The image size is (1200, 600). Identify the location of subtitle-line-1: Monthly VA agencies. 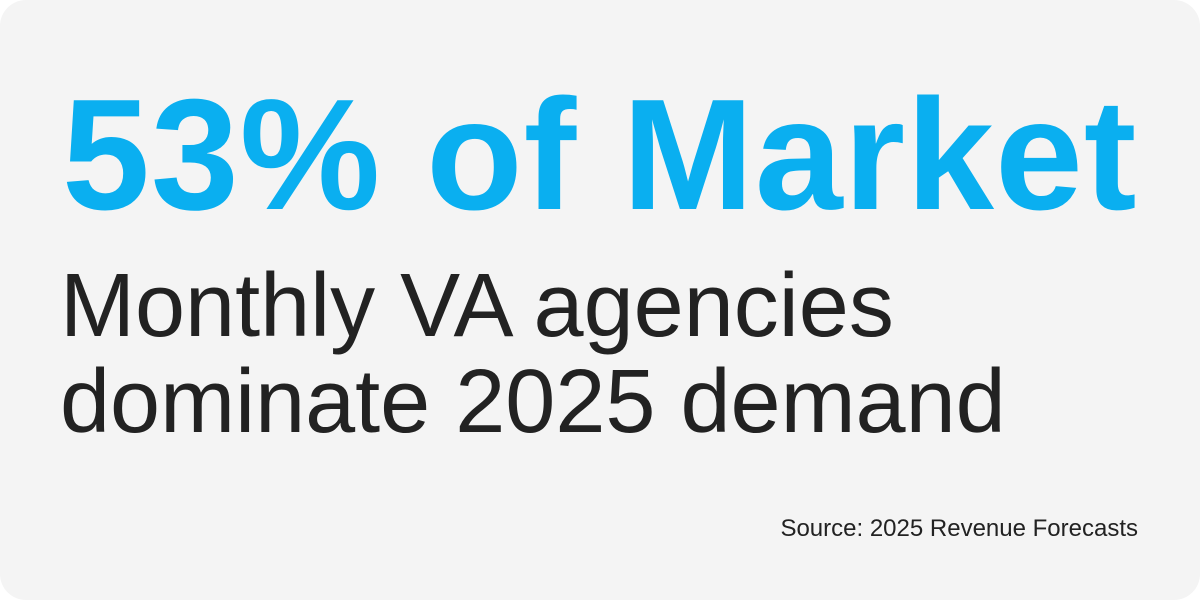
(477, 306).